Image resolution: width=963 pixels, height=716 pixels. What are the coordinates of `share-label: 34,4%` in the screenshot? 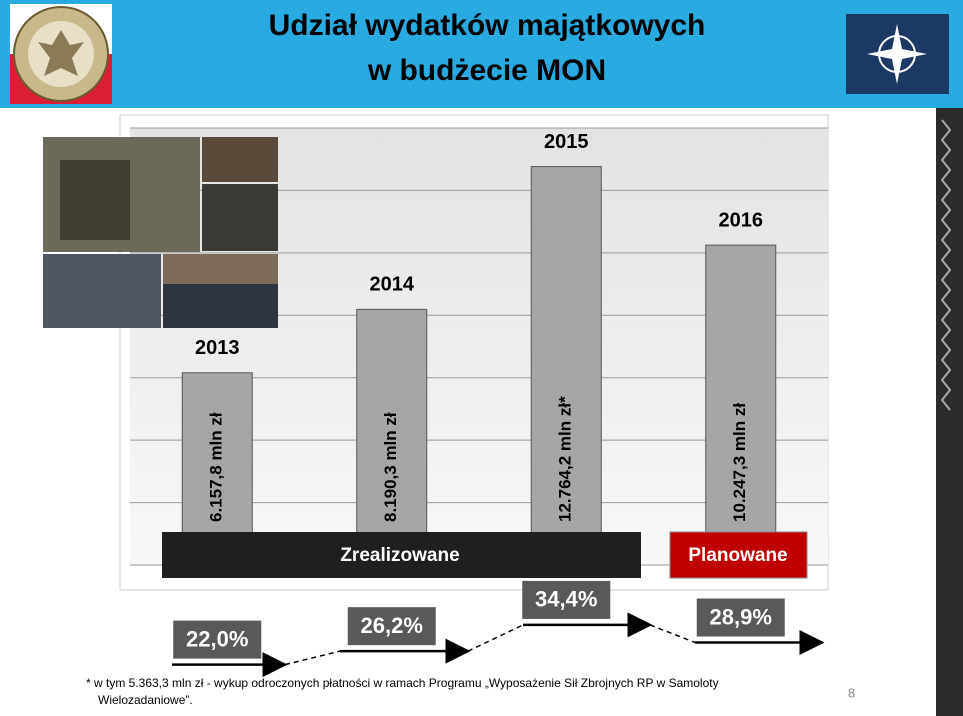 It's located at (566, 599).